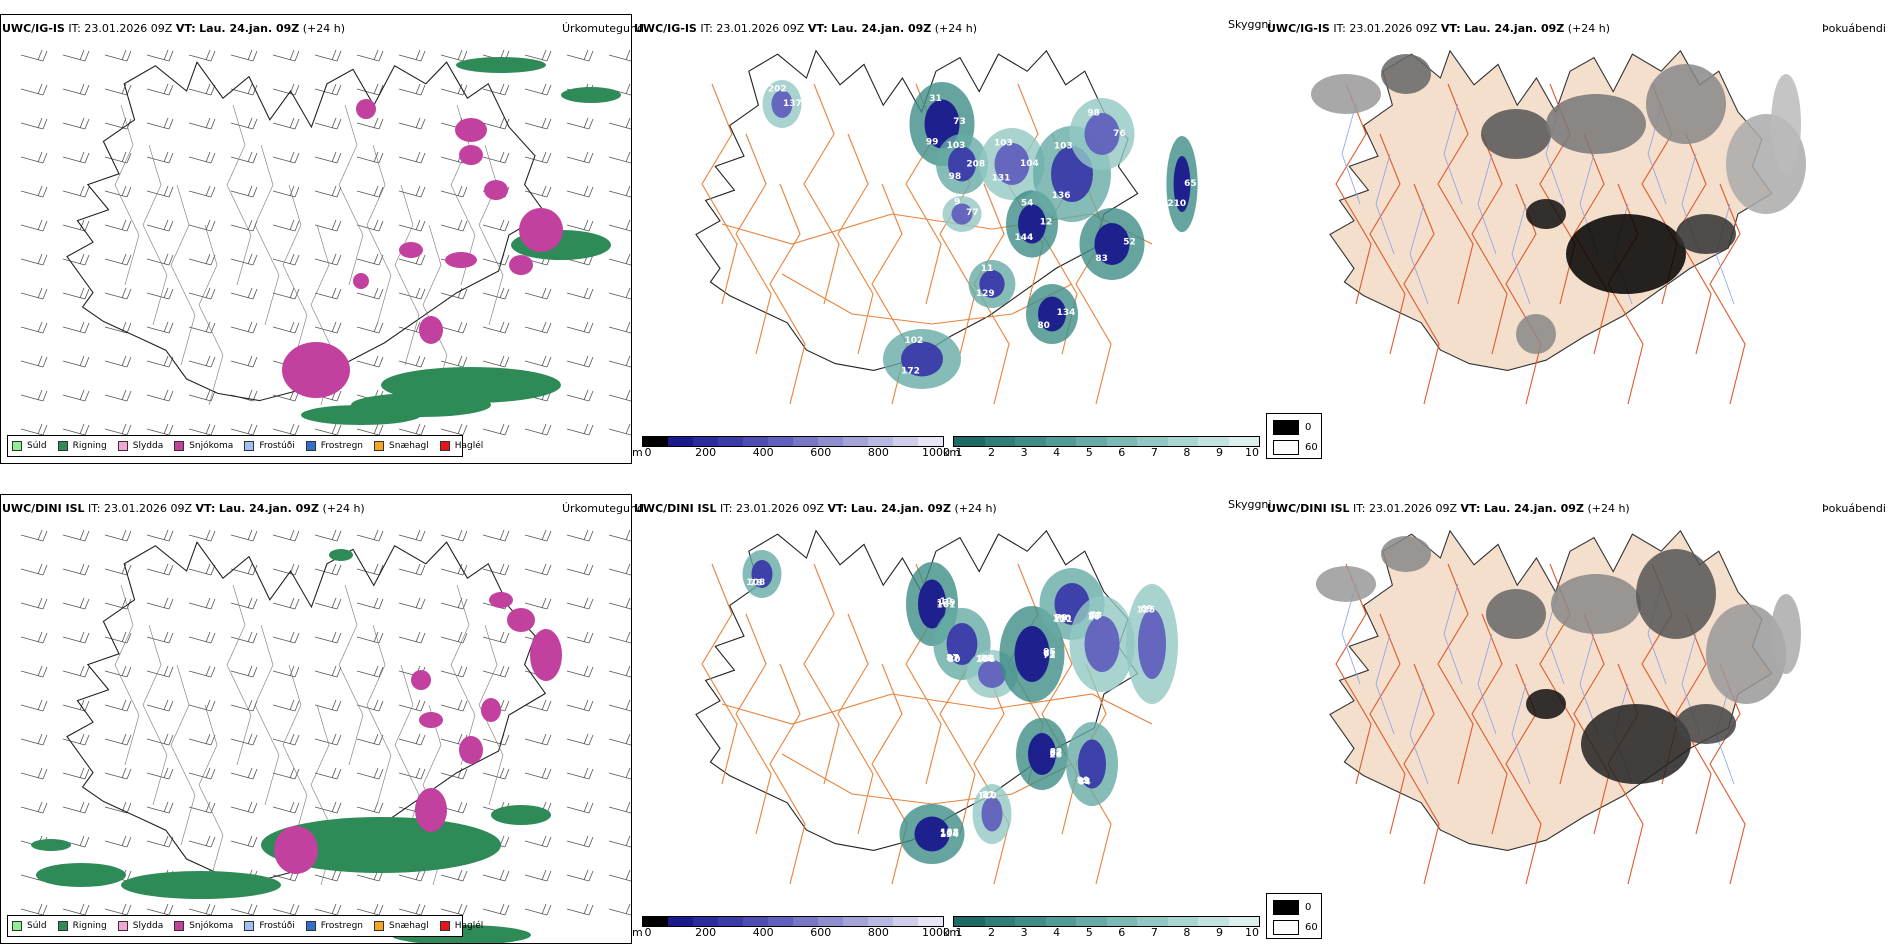  I want to click on visibility-value-label: 87, so click(952, 659).